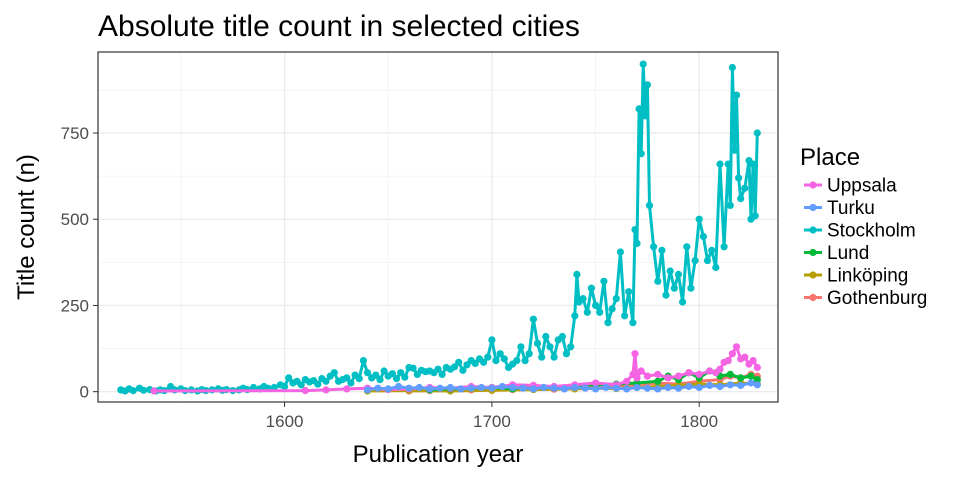  I want to click on x-axis-ticks: 1600 1700 1800, so click(492, 416).